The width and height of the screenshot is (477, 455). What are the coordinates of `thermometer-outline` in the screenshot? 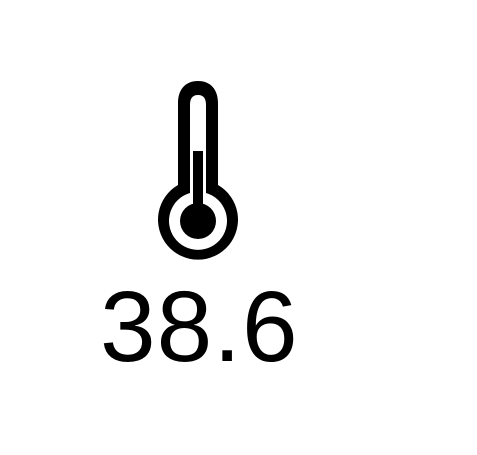 It's located at (198, 170).